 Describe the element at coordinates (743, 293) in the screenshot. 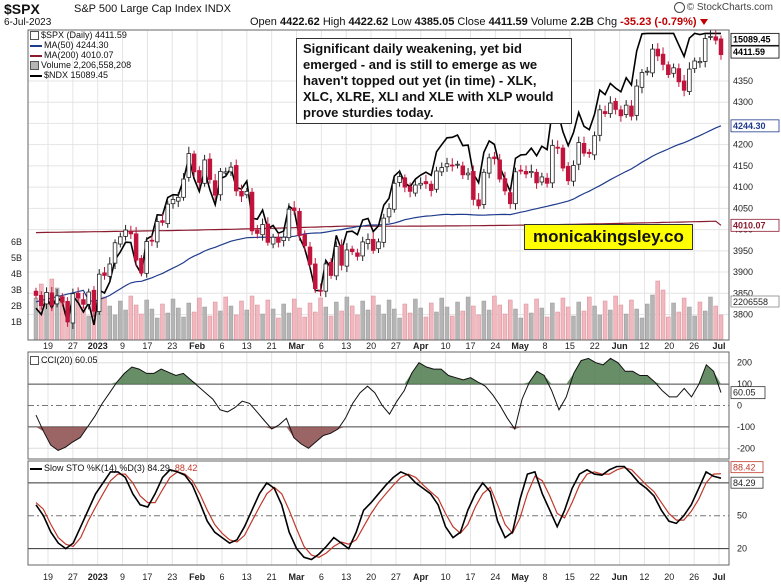

I see `y-tick-label: 3850` at that location.